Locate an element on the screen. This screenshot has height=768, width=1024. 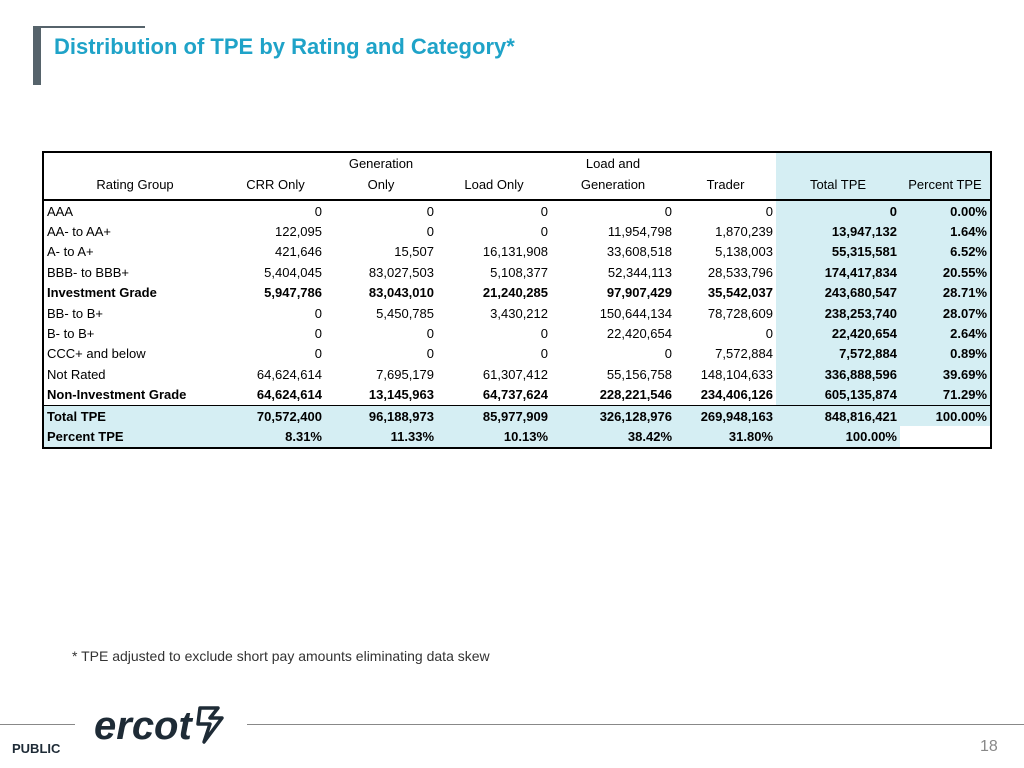
cell-generation-only: 11.33% is located at coordinates (412, 436).